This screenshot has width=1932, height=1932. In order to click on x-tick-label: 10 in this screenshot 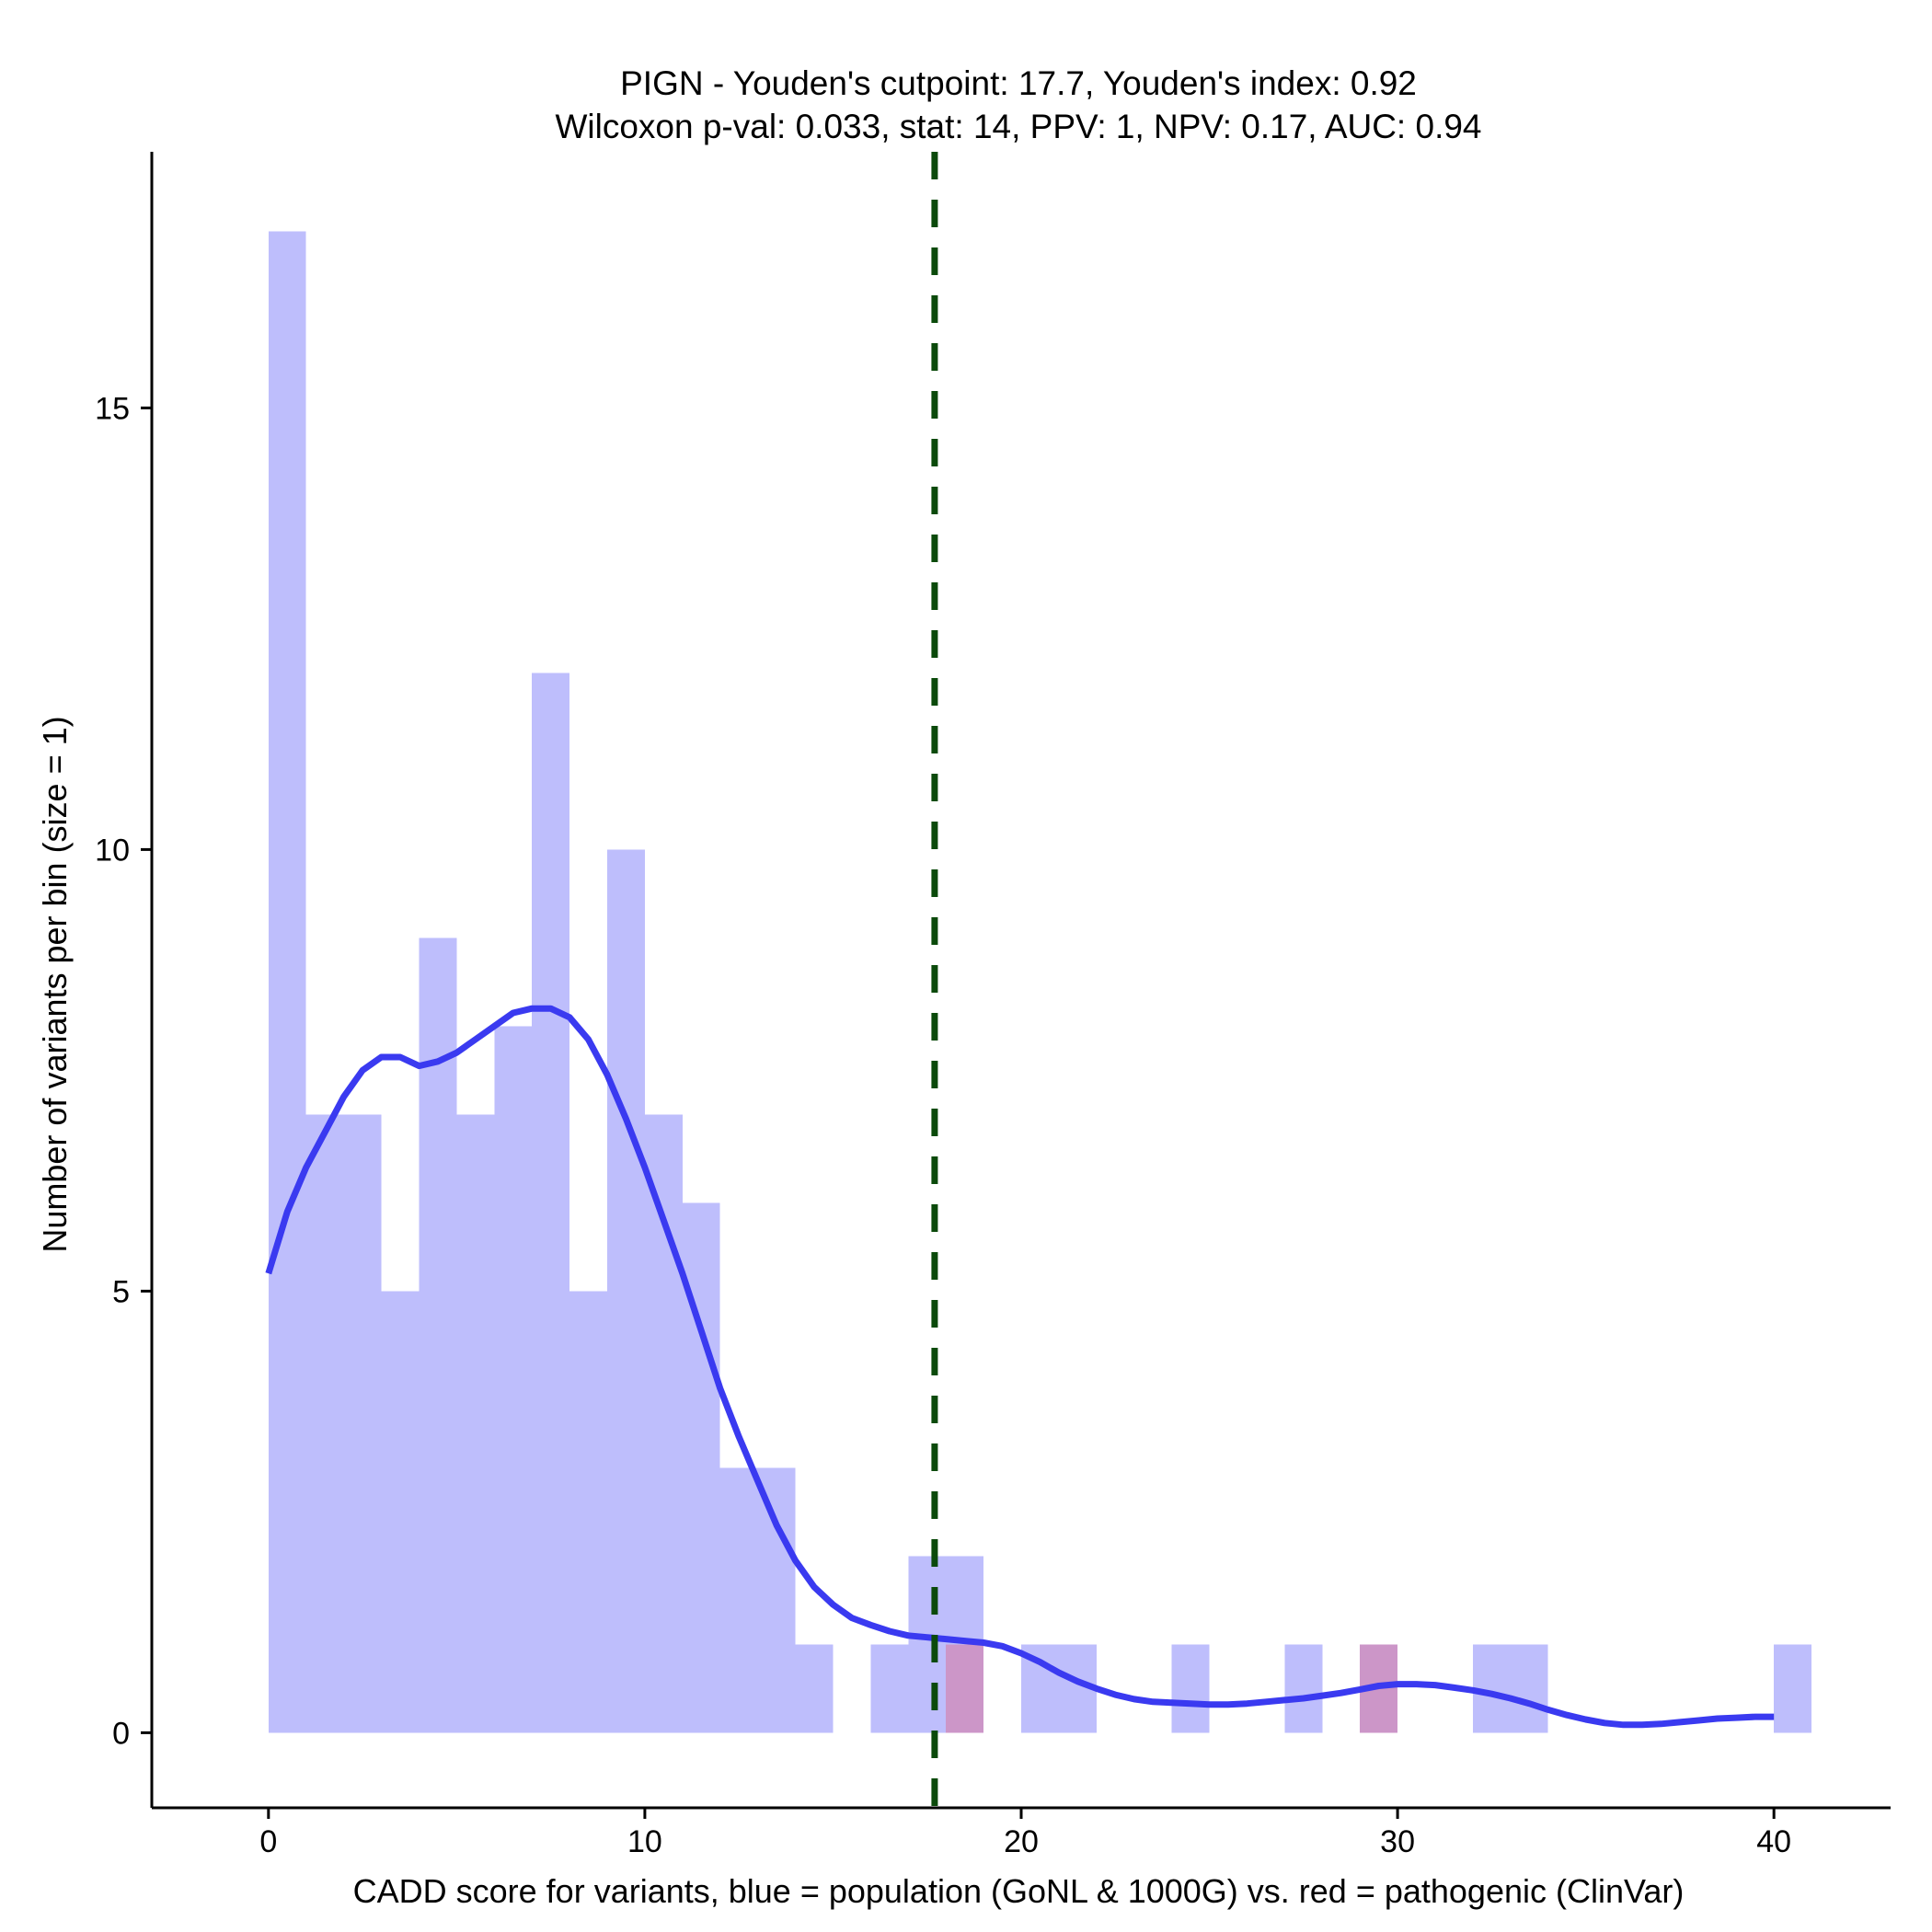, I will do `click(644, 1841)`.